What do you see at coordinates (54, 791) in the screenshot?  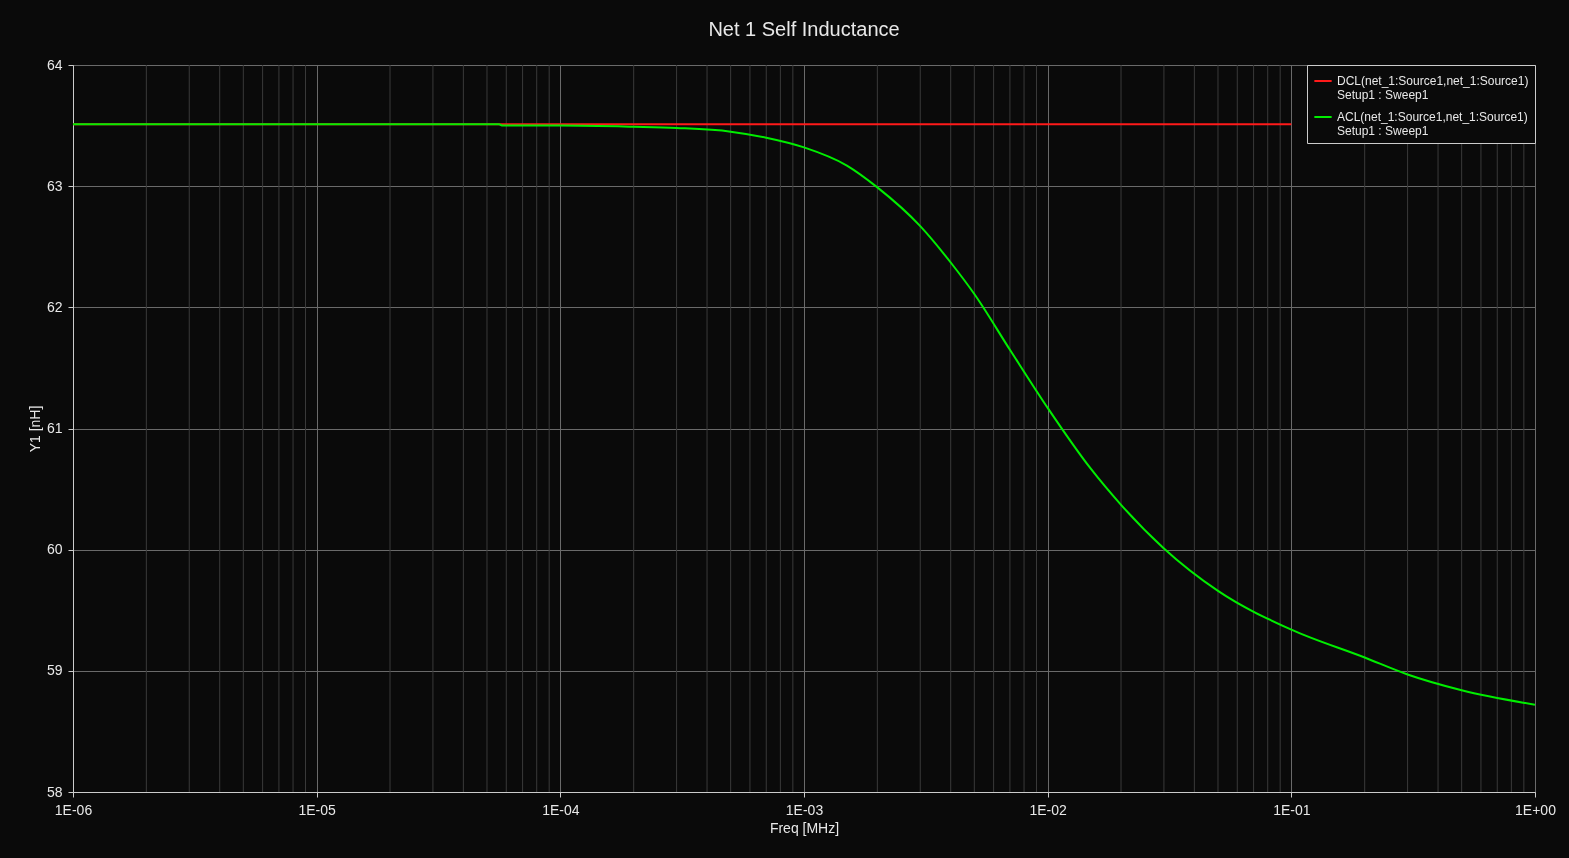 I see `y-tick-label: 58` at bounding box center [54, 791].